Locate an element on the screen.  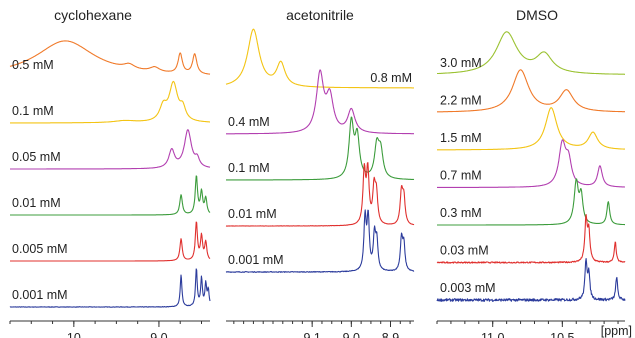
panel-title: DMSO is located at coordinates (537, 15).